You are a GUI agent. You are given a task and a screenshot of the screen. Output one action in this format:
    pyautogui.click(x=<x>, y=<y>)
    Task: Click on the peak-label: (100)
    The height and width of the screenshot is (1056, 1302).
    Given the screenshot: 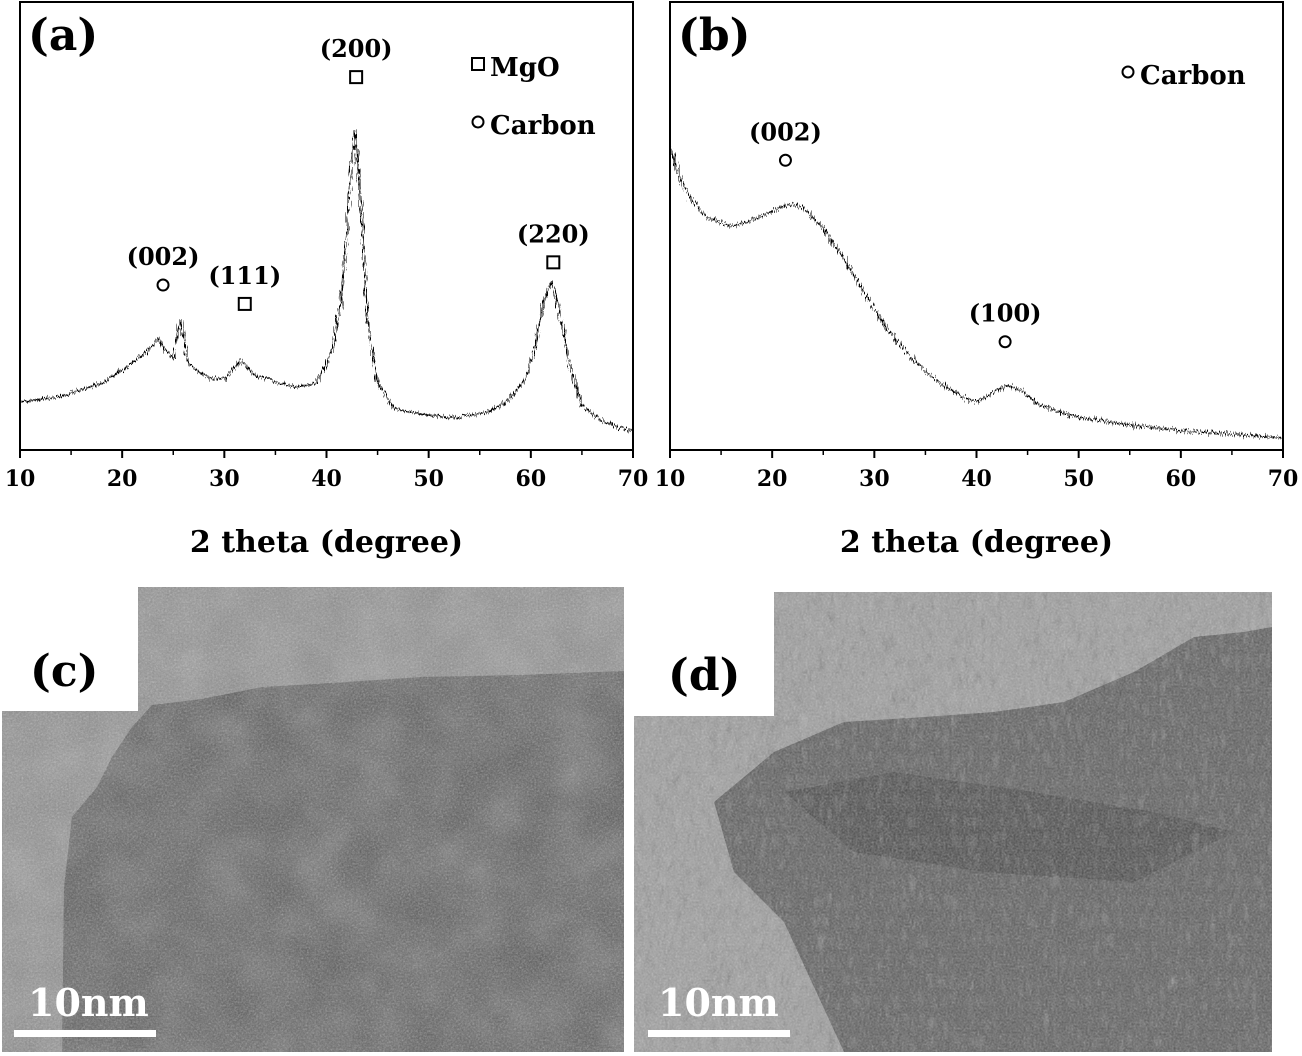 What is the action you would take?
    pyautogui.click(x=1005, y=313)
    